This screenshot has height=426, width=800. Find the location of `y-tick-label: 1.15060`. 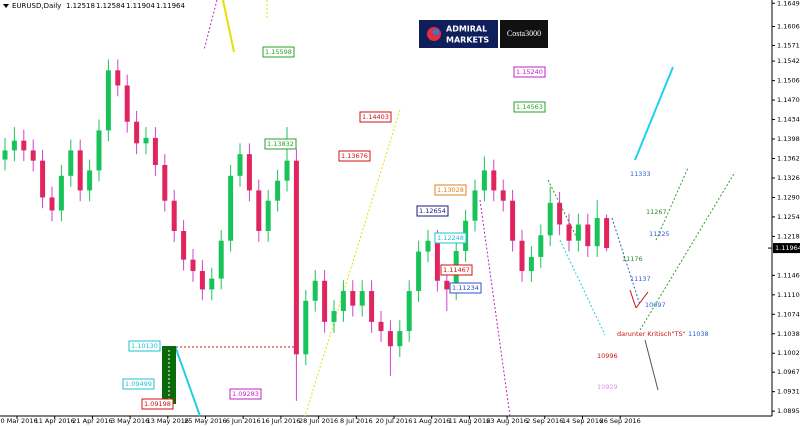

y-tick-label: 1.15060 is located at coordinates (788, 81).